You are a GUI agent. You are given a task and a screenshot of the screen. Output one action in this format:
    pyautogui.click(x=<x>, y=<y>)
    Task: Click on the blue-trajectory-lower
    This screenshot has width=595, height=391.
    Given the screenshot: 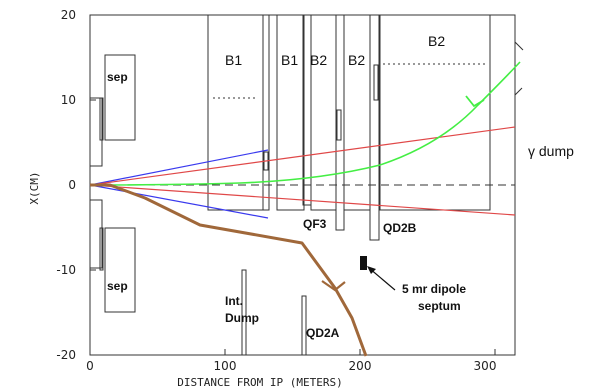 What is the action you would take?
    pyautogui.click(x=179, y=201)
    